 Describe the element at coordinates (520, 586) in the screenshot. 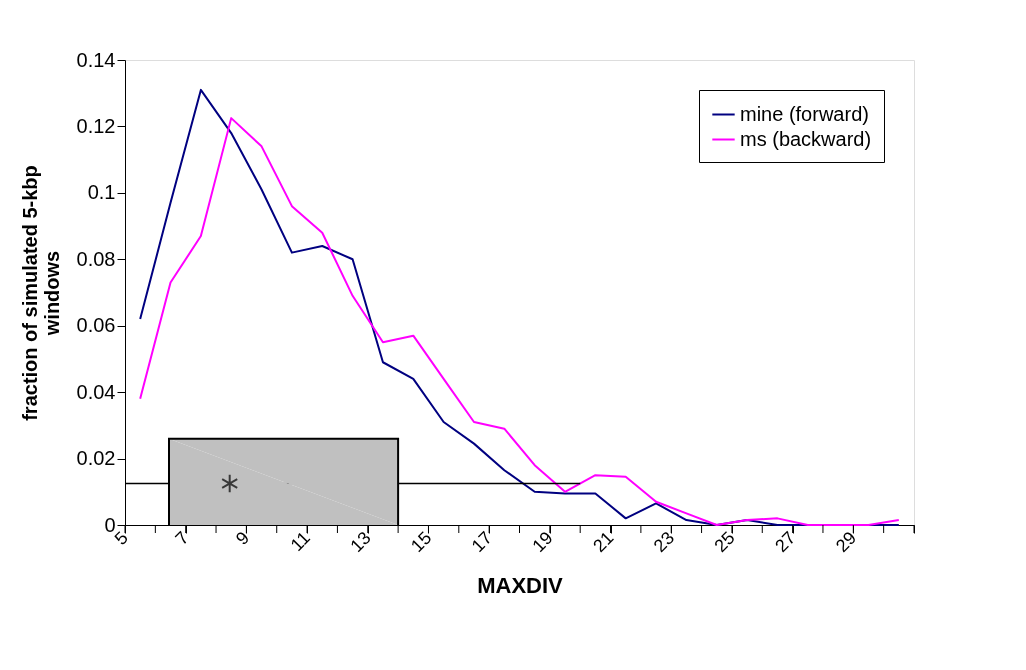

I see `x-axis-title: MAXDIV` at that location.